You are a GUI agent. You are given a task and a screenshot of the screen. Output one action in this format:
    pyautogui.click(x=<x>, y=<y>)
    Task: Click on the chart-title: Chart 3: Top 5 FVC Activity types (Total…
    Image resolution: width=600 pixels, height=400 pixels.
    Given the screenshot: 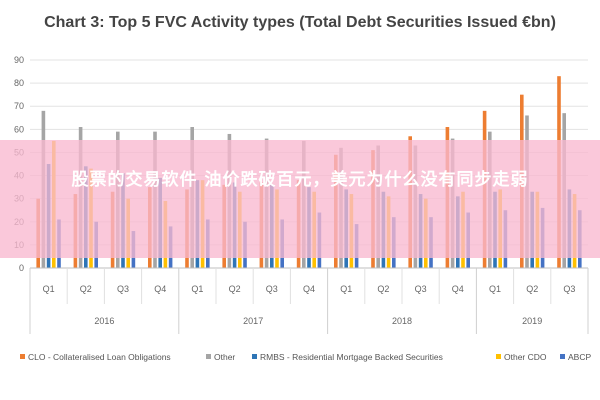 What is the action you would take?
    pyautogui.click(x=300, y=22)
    